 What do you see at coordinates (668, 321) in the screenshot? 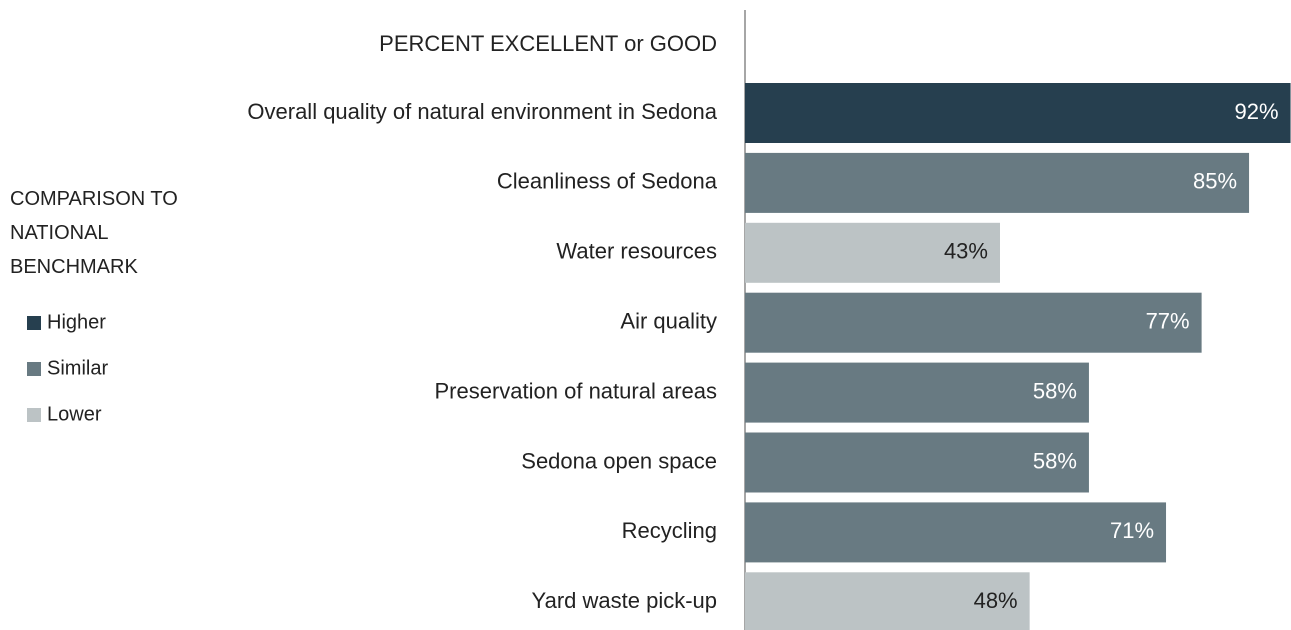
I see `category-label: Air quality` at bounding box center [668, 321].